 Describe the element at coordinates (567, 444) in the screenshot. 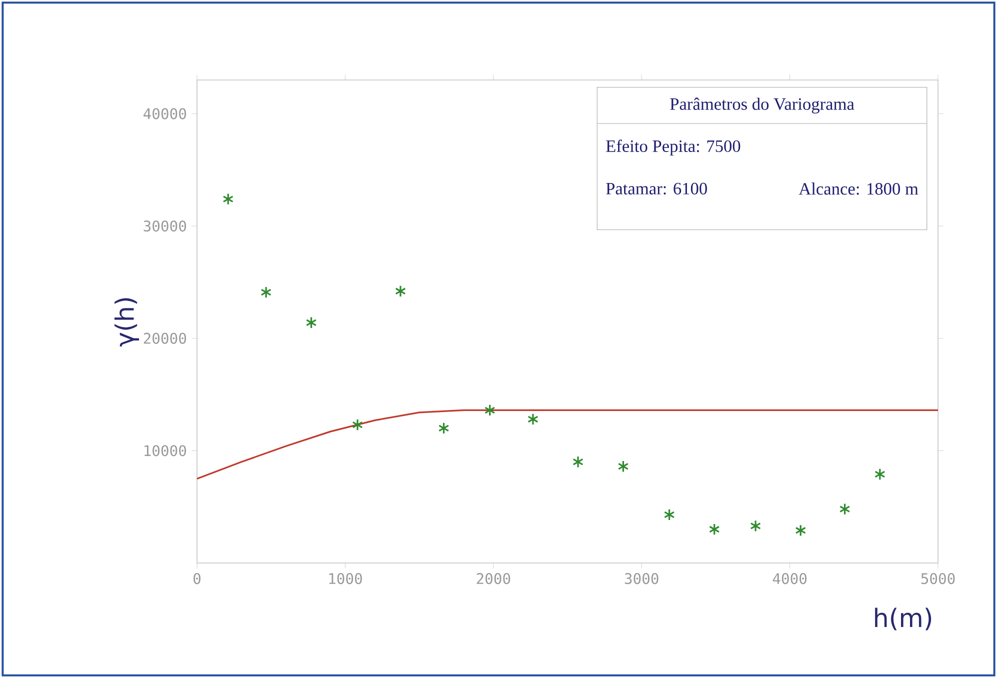

I see `line-series` at that location.